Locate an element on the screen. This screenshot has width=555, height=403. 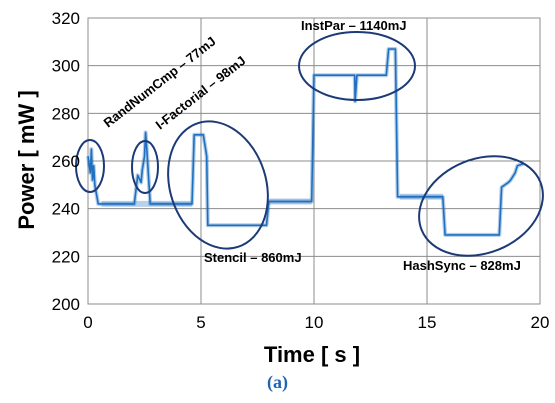
y-tick-label: 320 is located at coordinates (66, 18).